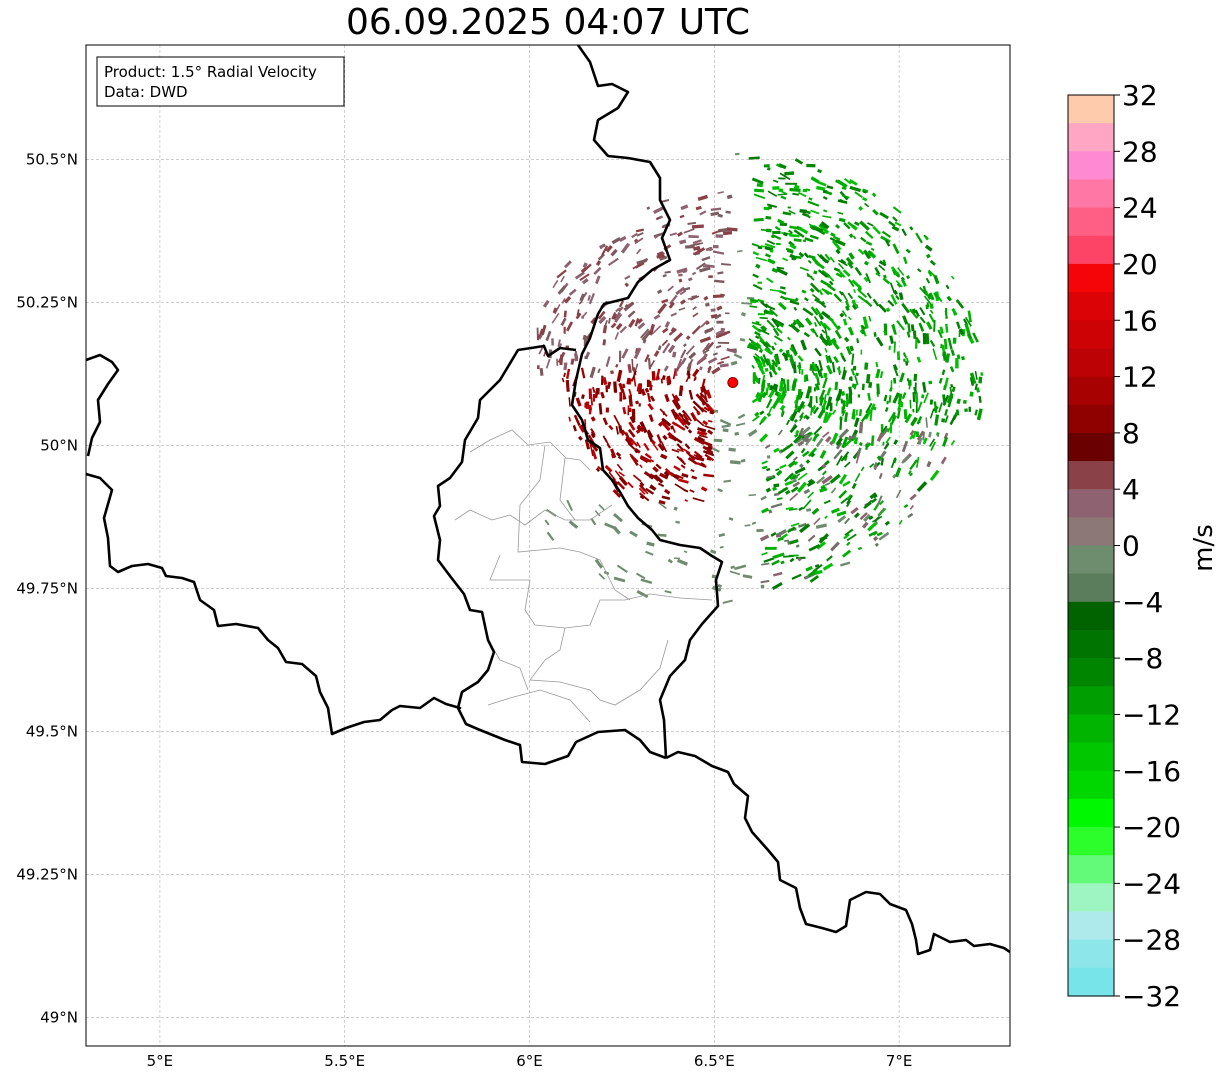  I want to click on colorbar-tick-label: −28, so click(1151, 940).